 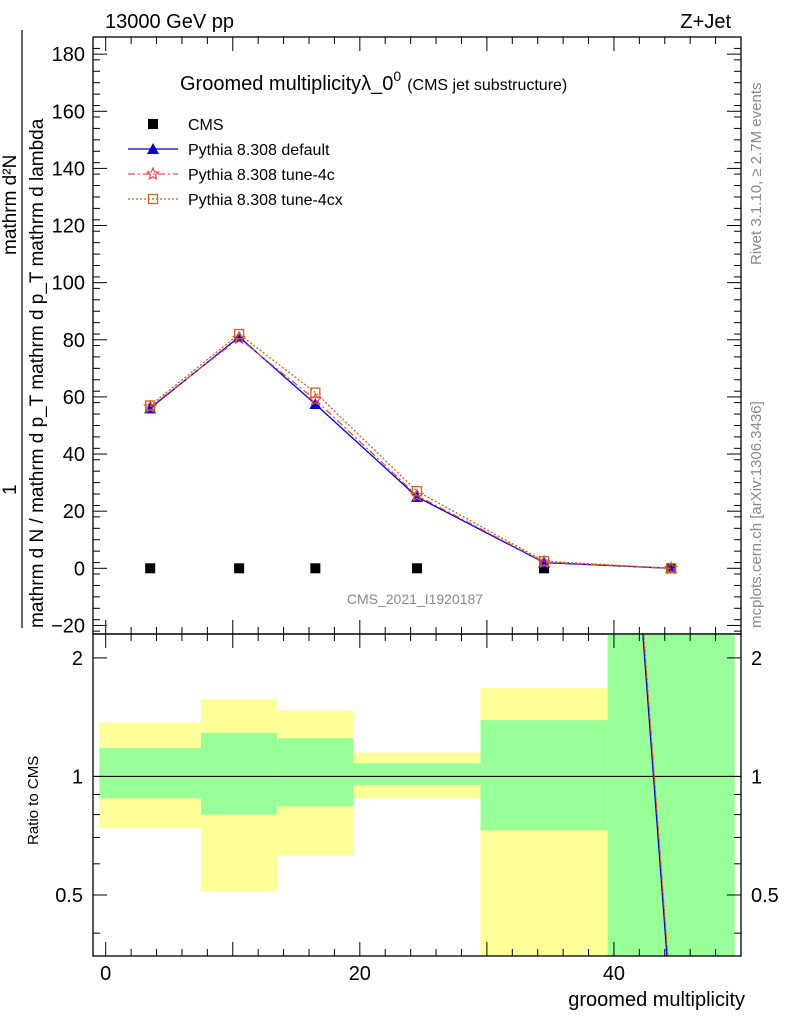 I want to click on legend-entry-3: Pythia 8.308 tune-4cx, so click(x=265, y=200).